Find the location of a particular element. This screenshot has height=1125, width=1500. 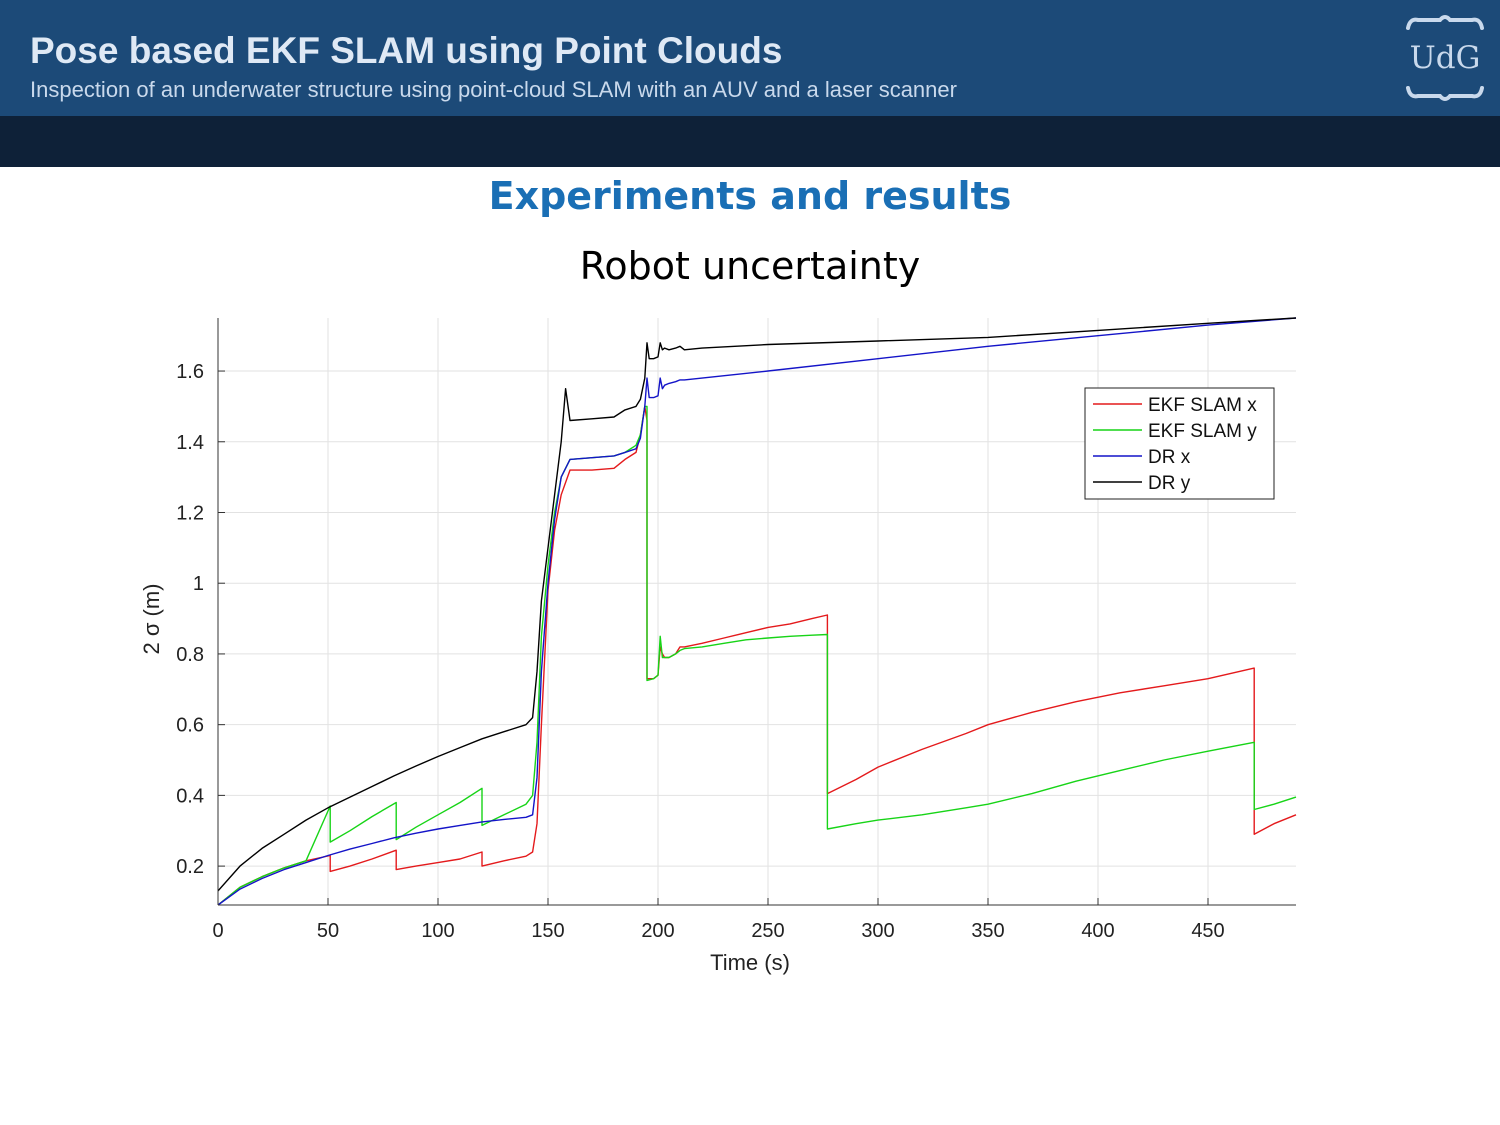

x-tick-label: 200 is located at coordinates (657, 931).